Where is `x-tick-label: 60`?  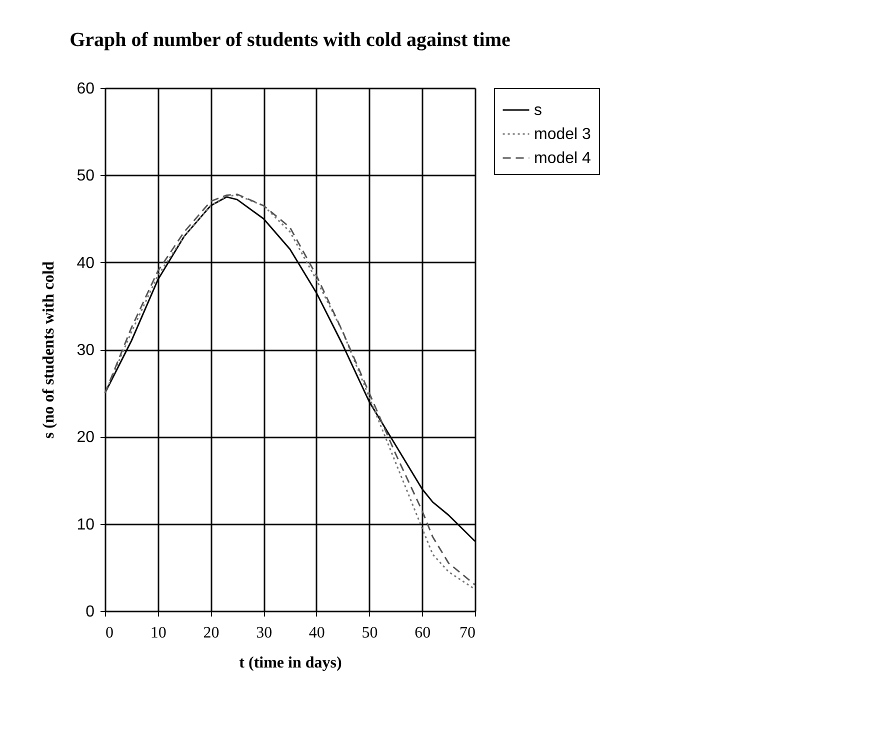 x-tick-label: 60 is located at coordinates (422, 633).